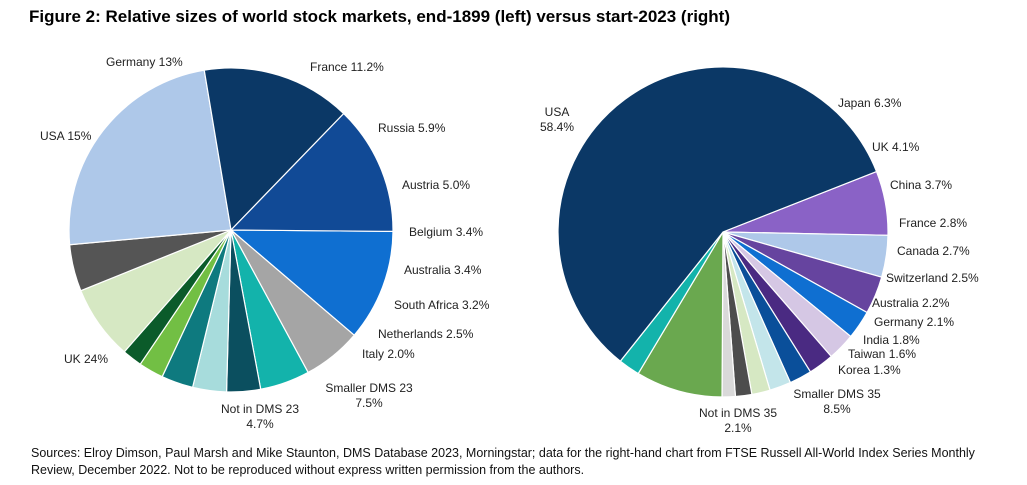  What do you see at coordinates (911, 303) in the screenshot?
I see `slice-label-australia: Australia 2.2%` at bounding box center [911, 303].